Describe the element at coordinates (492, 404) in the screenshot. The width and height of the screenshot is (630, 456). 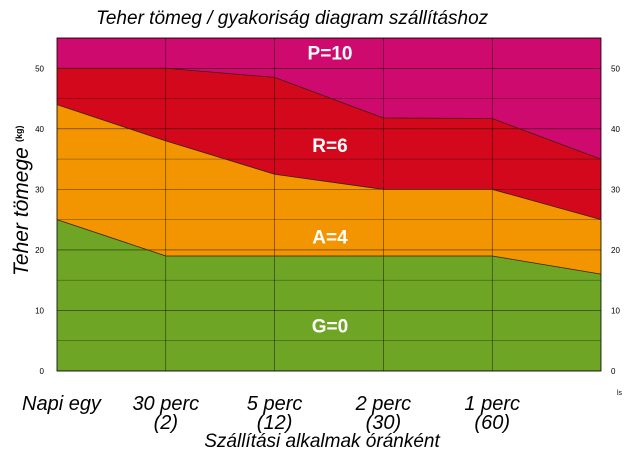
I see `x-category-label: 1 perc` at that location.